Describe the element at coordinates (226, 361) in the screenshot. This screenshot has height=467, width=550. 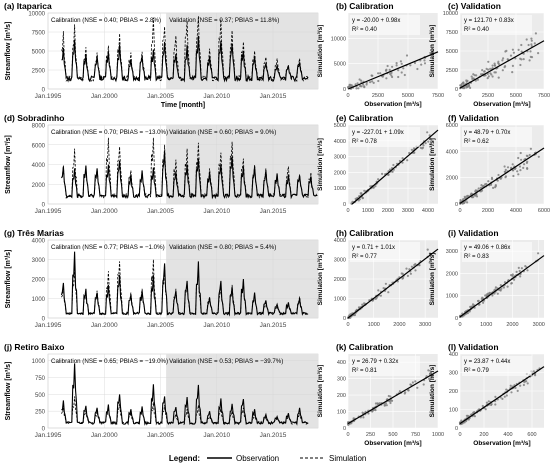
I see `validation-label: Validation (NSE = 0.53; PBIAS = −39.7%)` at that location.